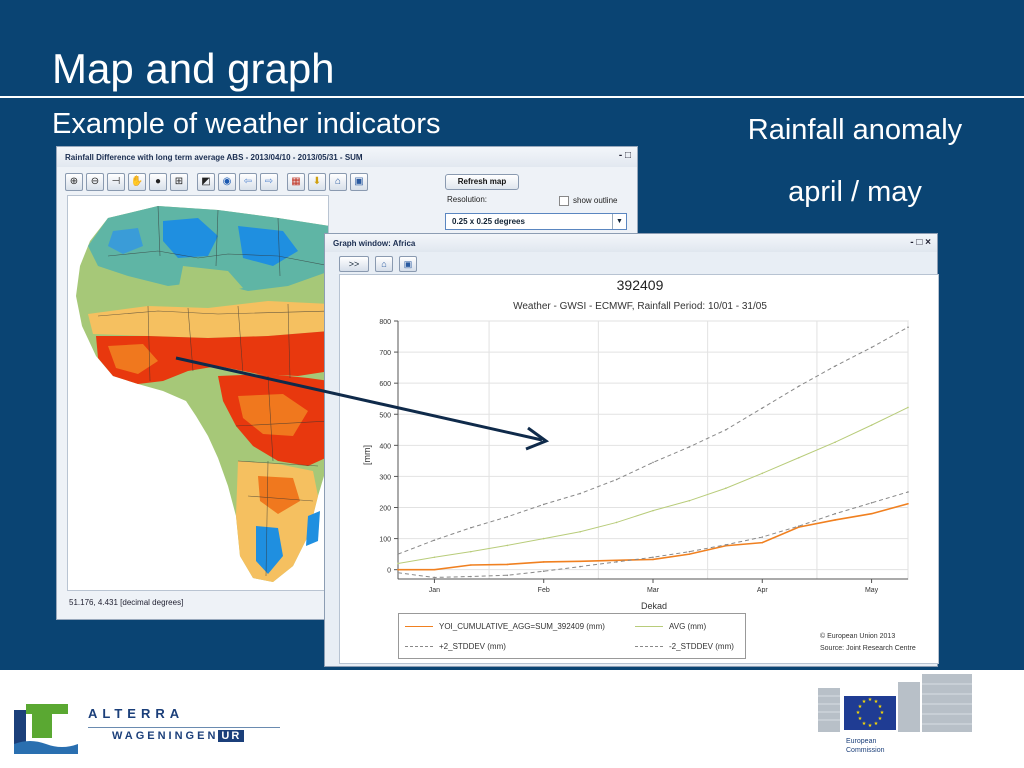 The image size is (1024, 768). Describe the element at coordinates (564, 201) in the screenshot. I see `show-outline-checkbox` at that location.